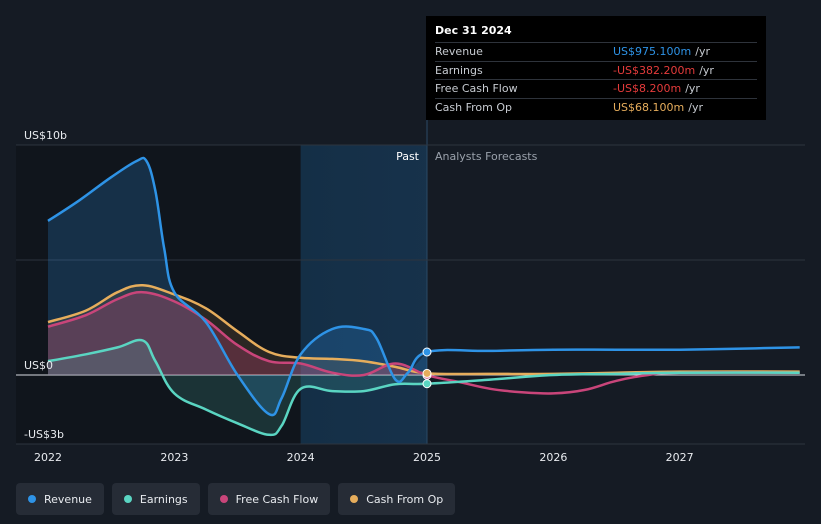 Image resolution: width=821 pixels, height=524 pixels. I want to click on past-region-band, so click(363, 294).